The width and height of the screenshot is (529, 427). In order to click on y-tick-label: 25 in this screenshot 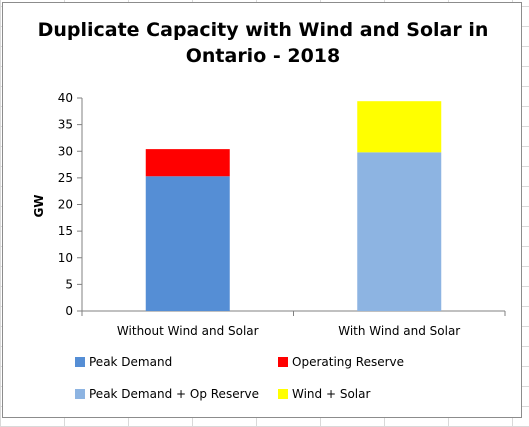, I will do `click(65, 178)`.